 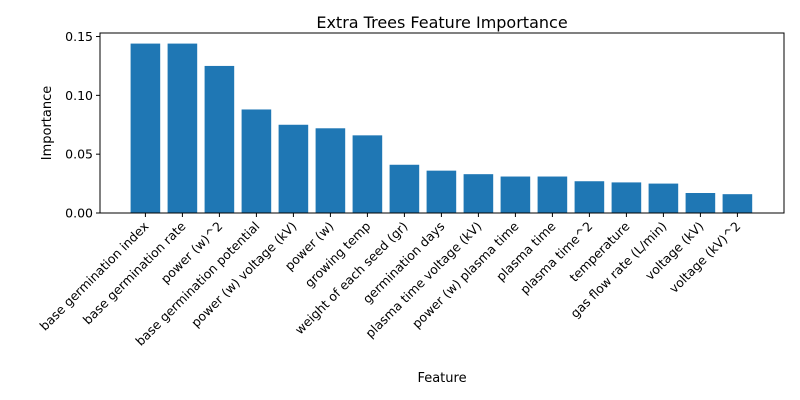 What do you see at coordinates (47, 123) in the screenshot?
I see `y-axis-label: Importance` at bounding box center [47, 123].